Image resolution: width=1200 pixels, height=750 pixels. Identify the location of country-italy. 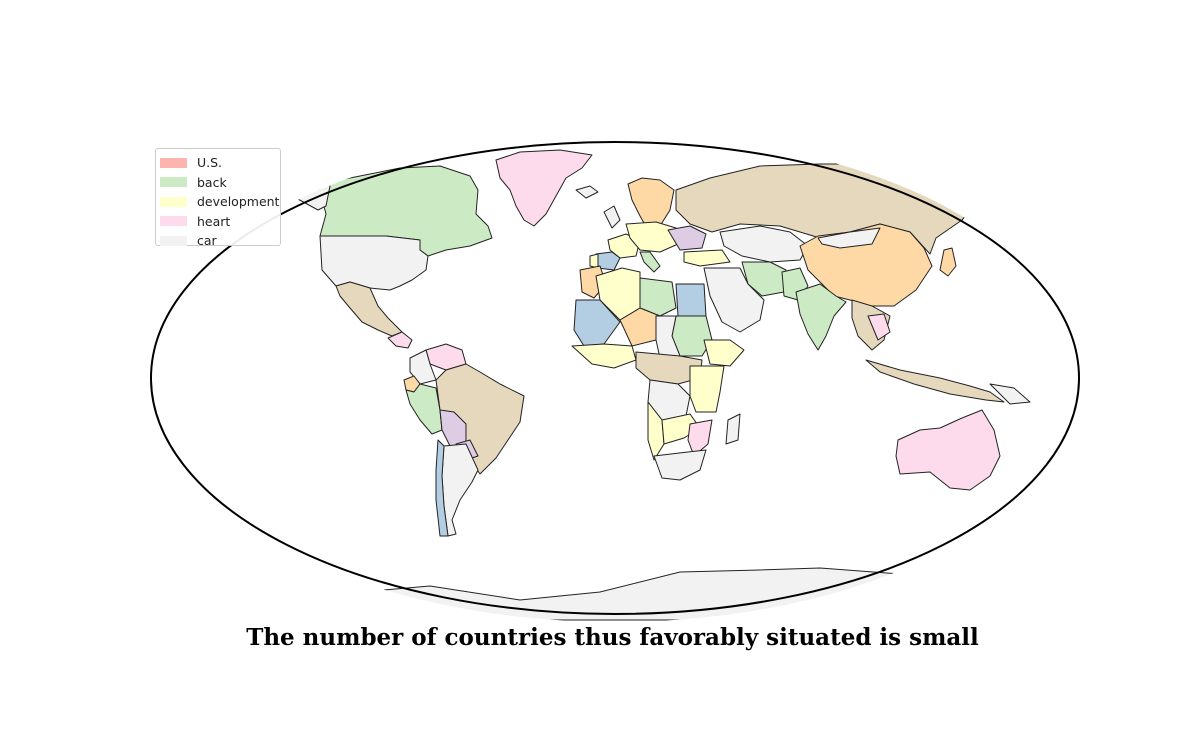
(650, 262).